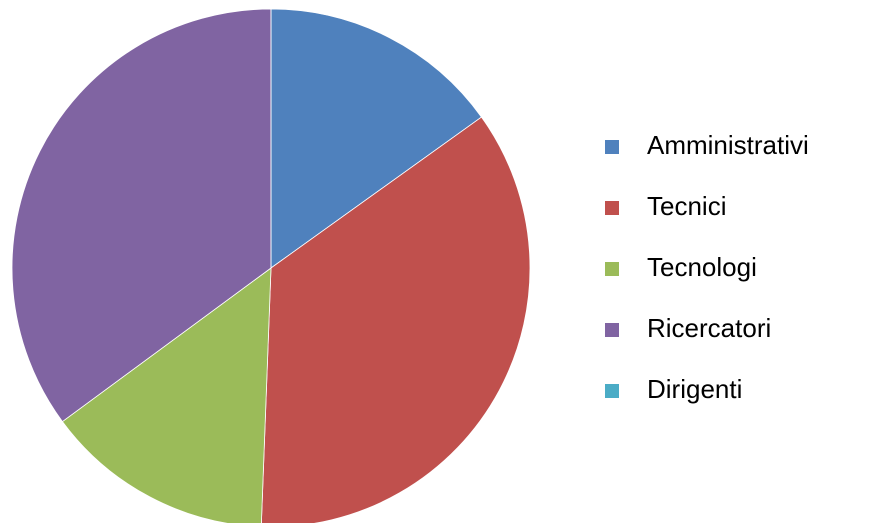  What do you see at coordinates (709, 328) in the screenshot?
I see `legend-label: Ricercatori` at bounding box center [709, 328].